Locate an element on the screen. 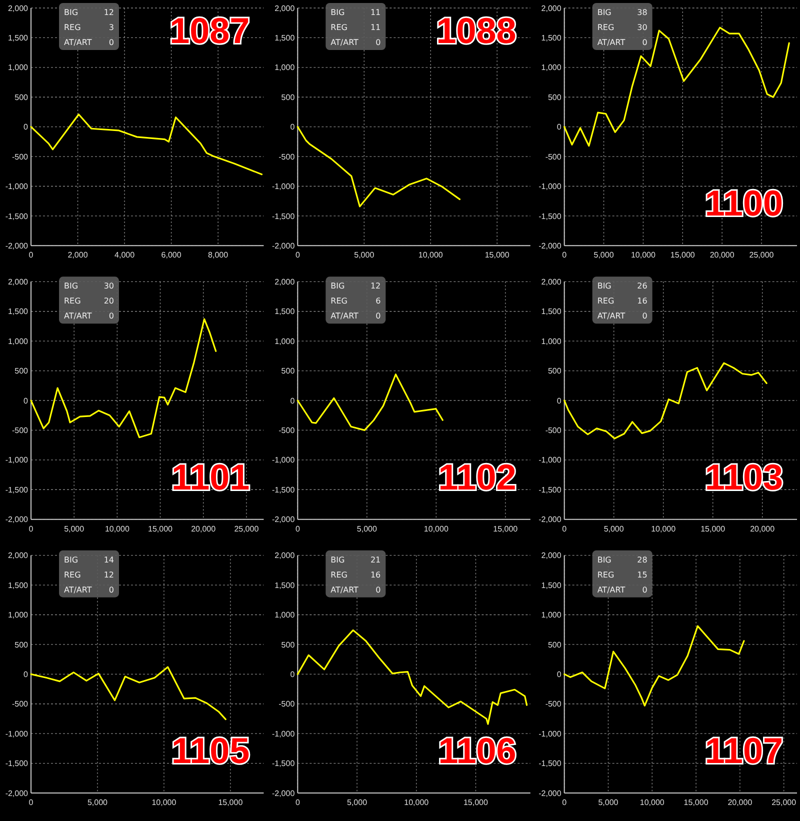 This screenshot has height=821, width=800. chart-title: 1087 is located at coordinates (210, 30).